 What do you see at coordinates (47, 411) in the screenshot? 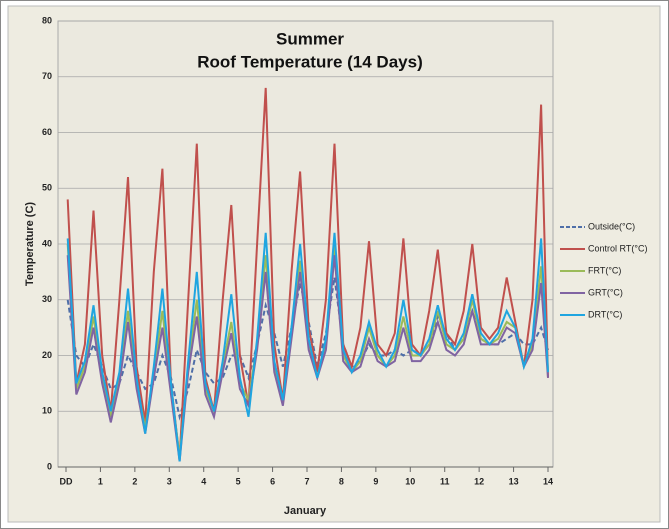
I see `y-tick-label: 10` at bounding box center [47, 411].